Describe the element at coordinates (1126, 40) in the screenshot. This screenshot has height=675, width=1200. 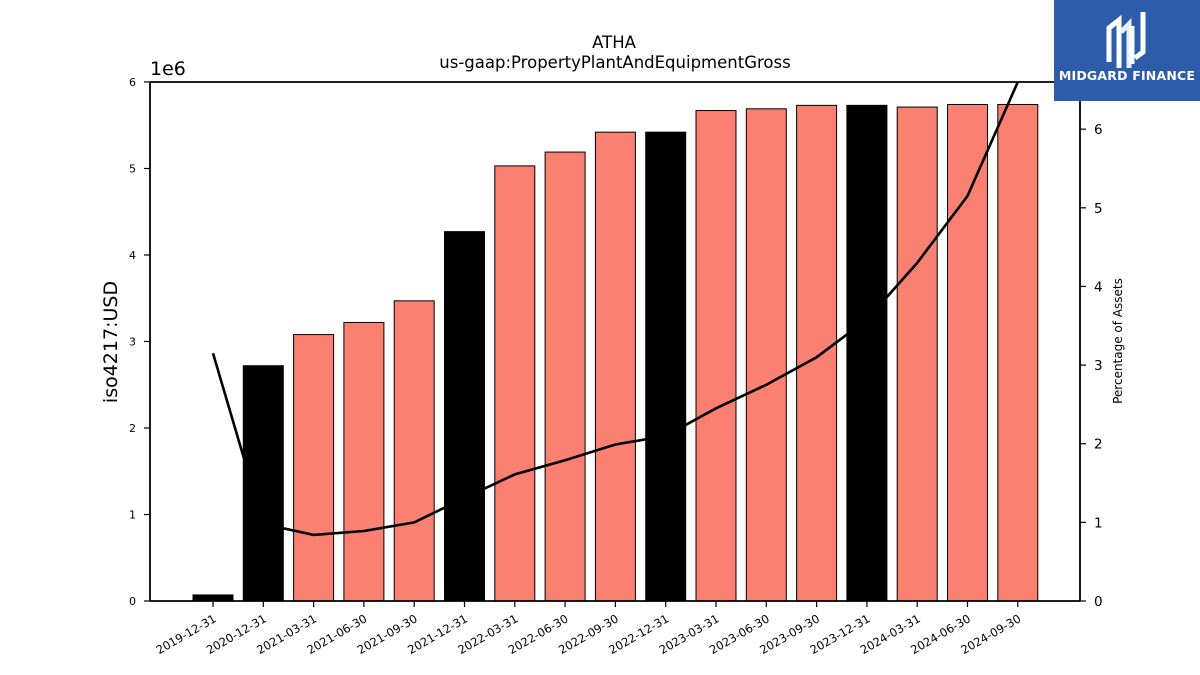
I see `logo-icon` at that location.